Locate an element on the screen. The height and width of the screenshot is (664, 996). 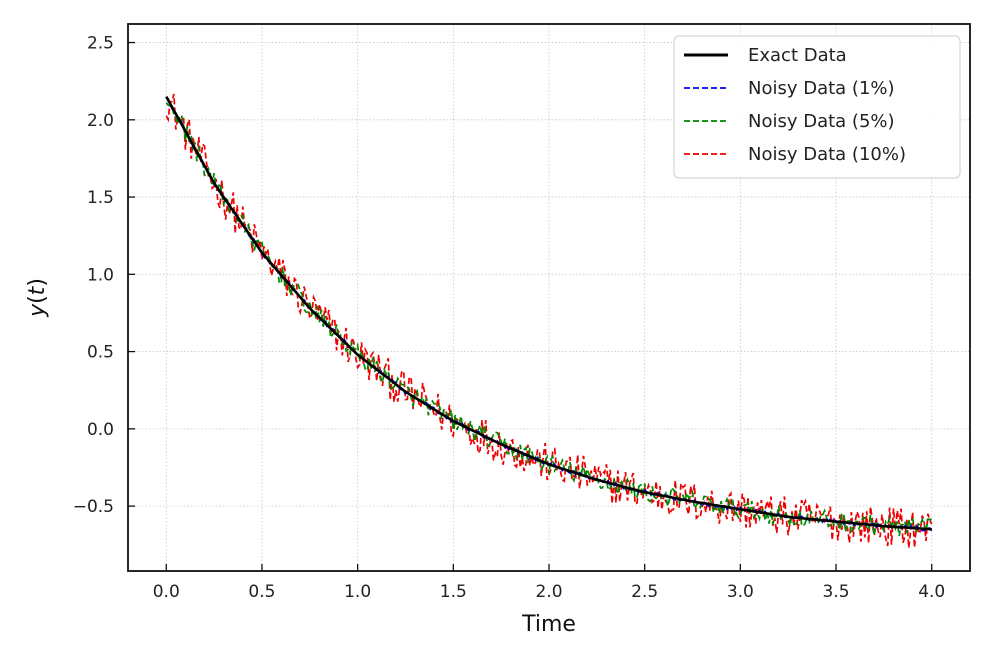
x-tick-label: 3.0 is located at coordinates (740, 592).